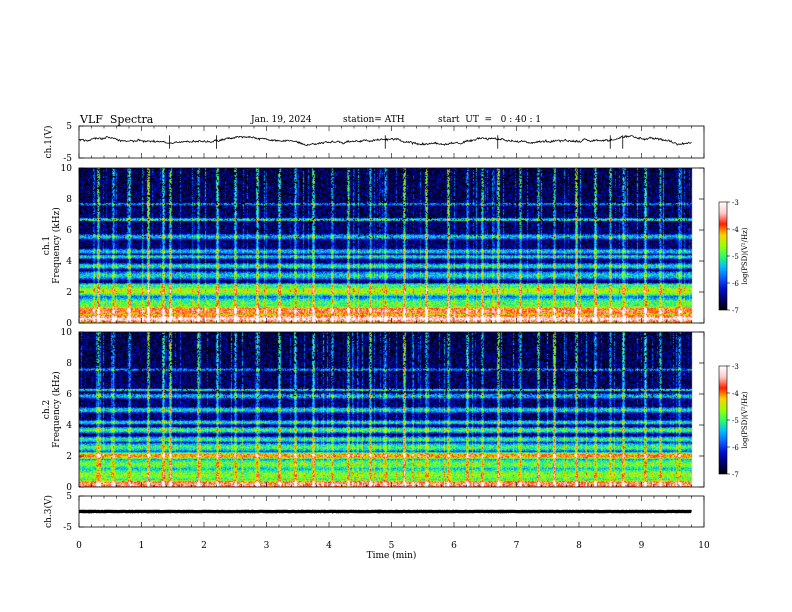  Describe the element at coordinates (723, 256) in the screenshot. I see `colorbar-ch1` at that location.